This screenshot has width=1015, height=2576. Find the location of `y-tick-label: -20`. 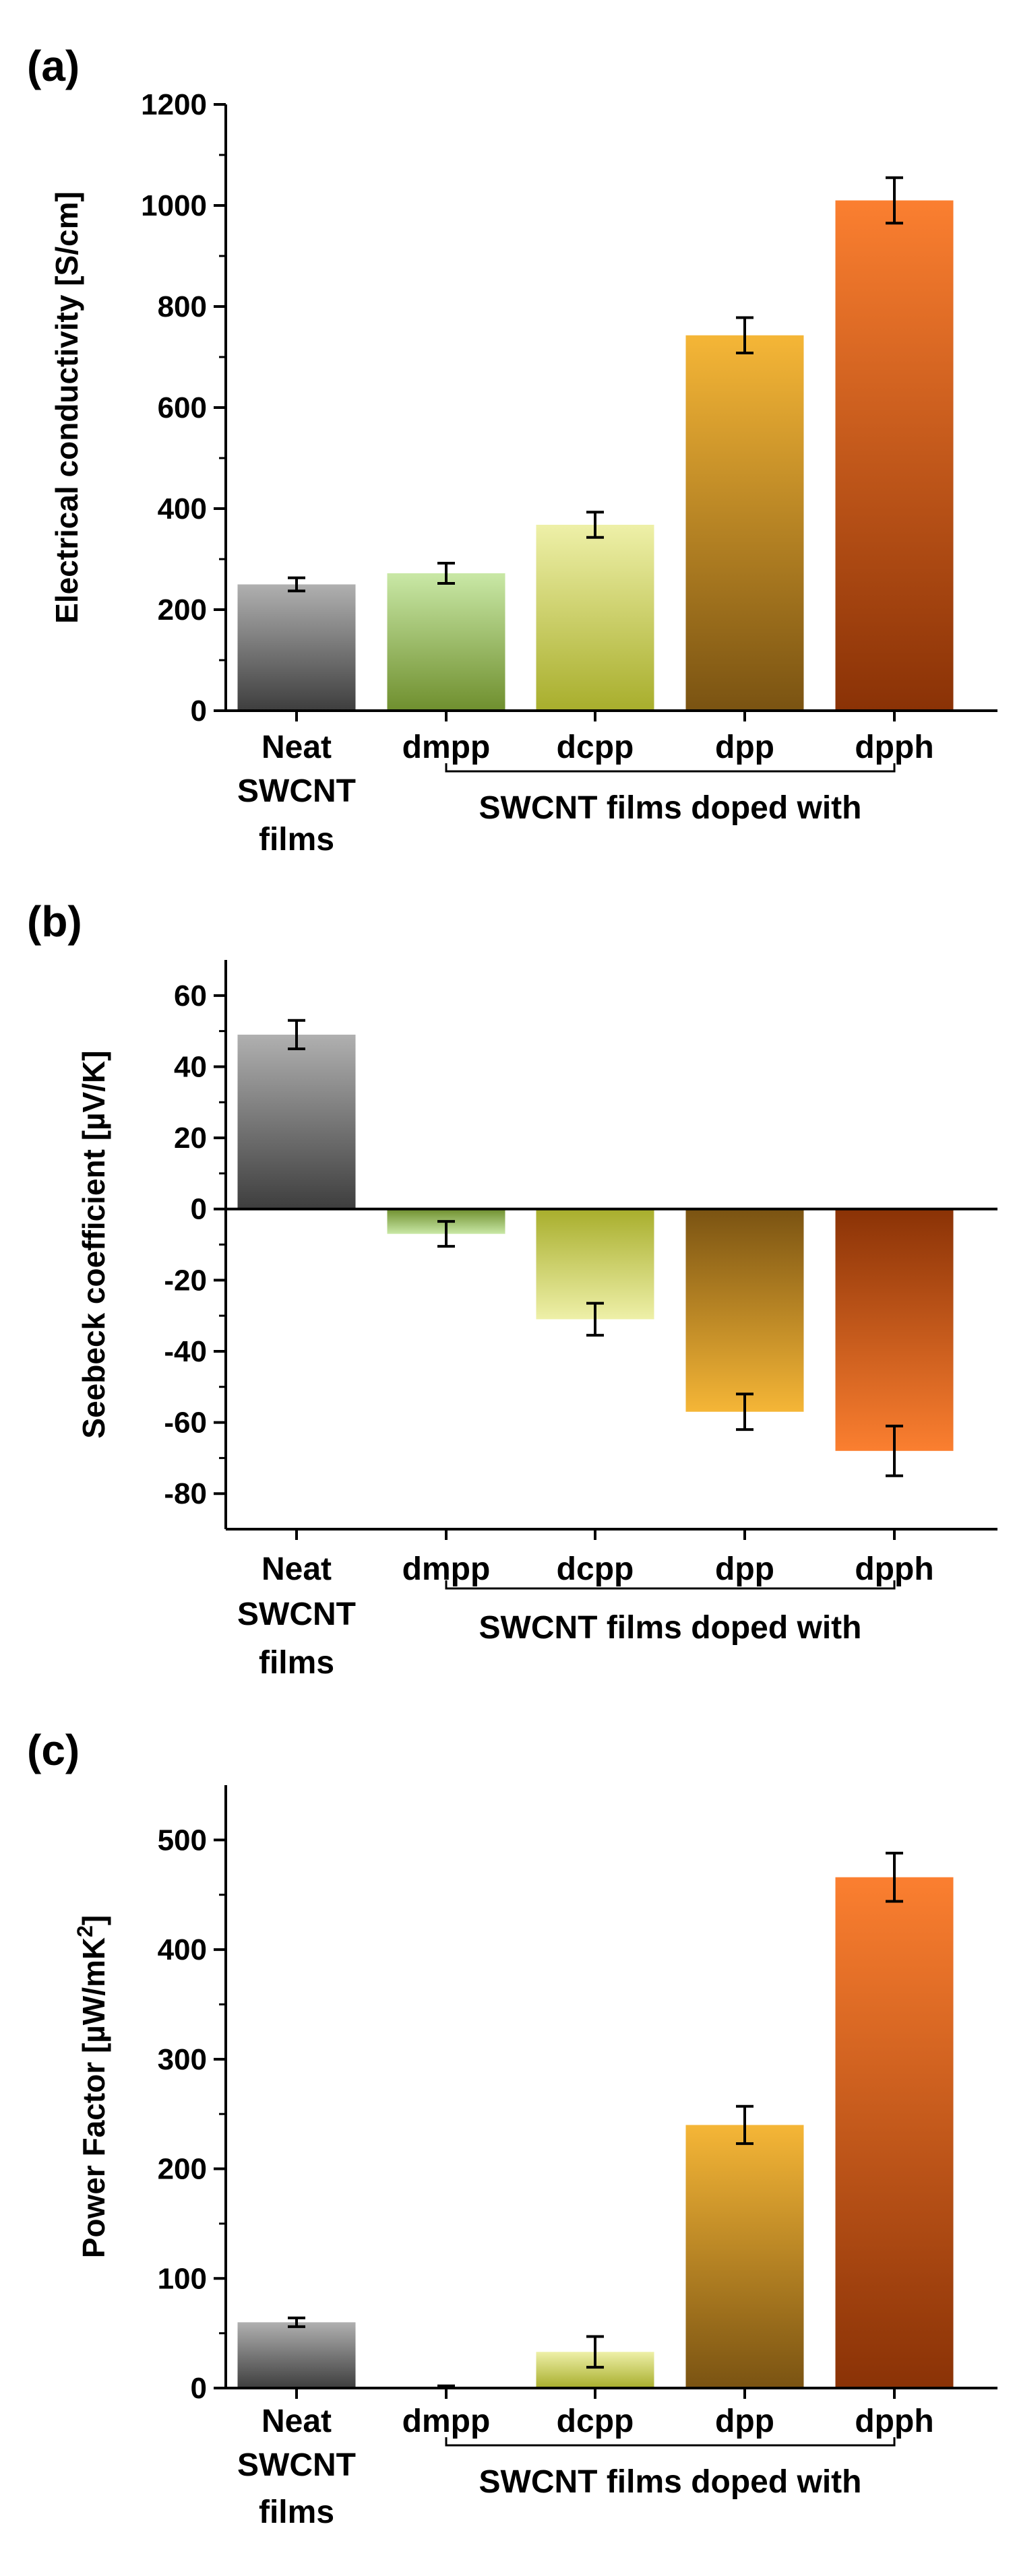

y-tick-label: -20 is located at coordinates (185, 1281).